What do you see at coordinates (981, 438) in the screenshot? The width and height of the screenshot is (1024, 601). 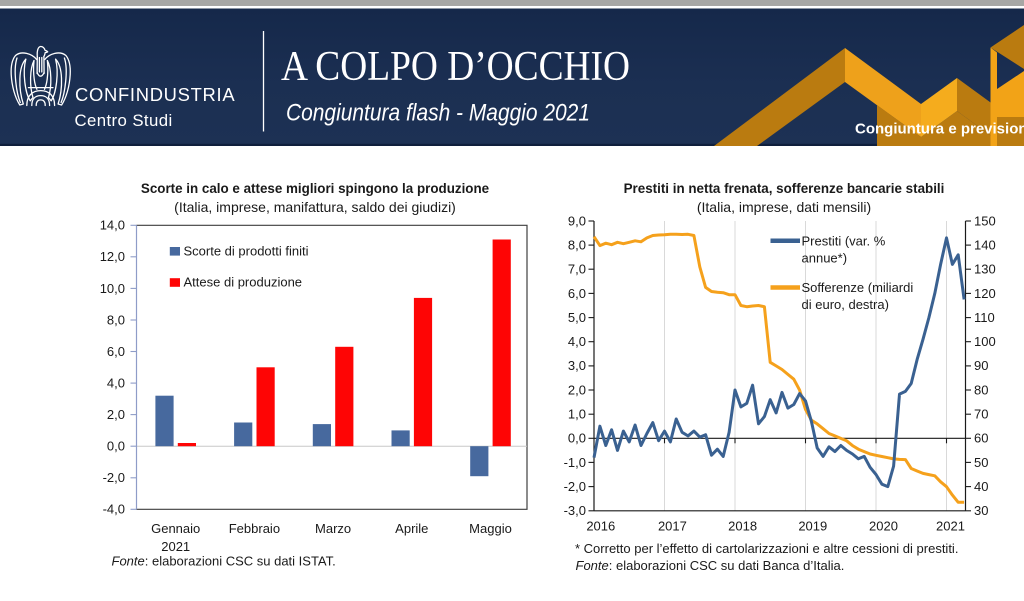 I see `svg-text: 60` at bounding box center [981, 438].